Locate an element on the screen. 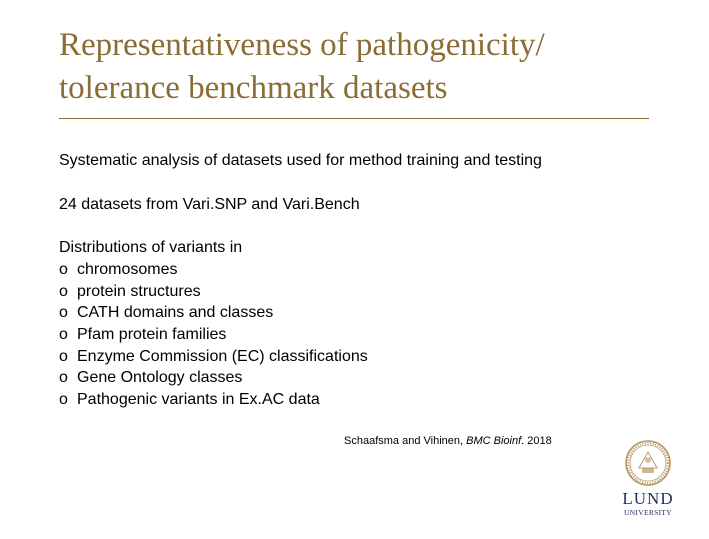 The width and height of the screenshot is (709, 539). title-line-2: tolerance benchmark datasets is located at coordinates (253, 88).